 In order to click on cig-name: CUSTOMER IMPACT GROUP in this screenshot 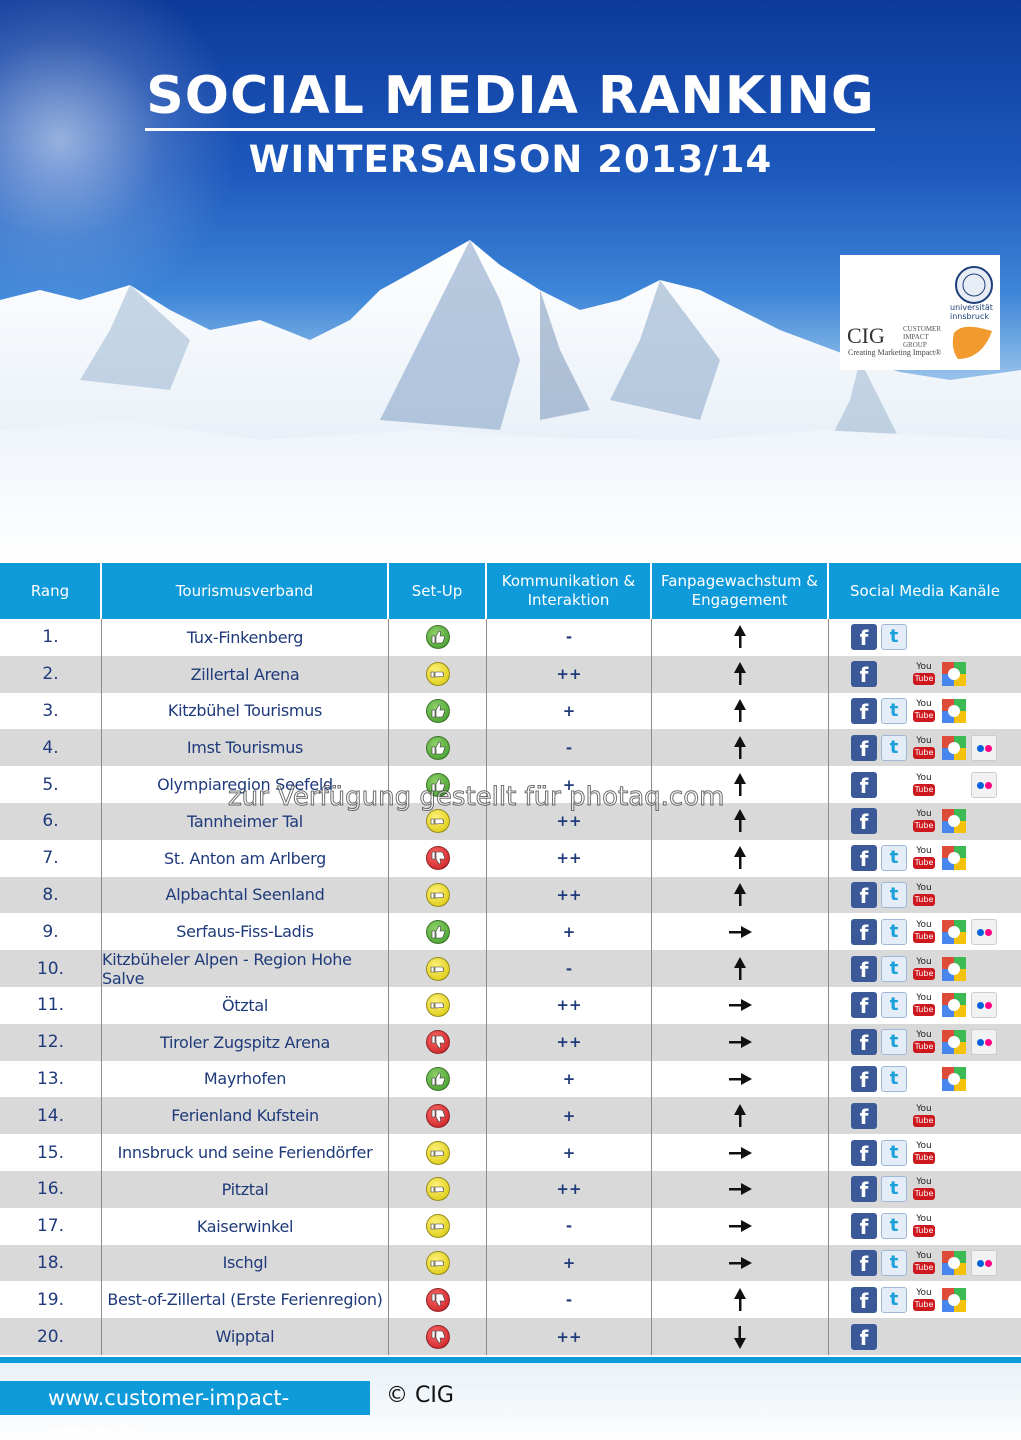, I will do `click(922, 337)`.